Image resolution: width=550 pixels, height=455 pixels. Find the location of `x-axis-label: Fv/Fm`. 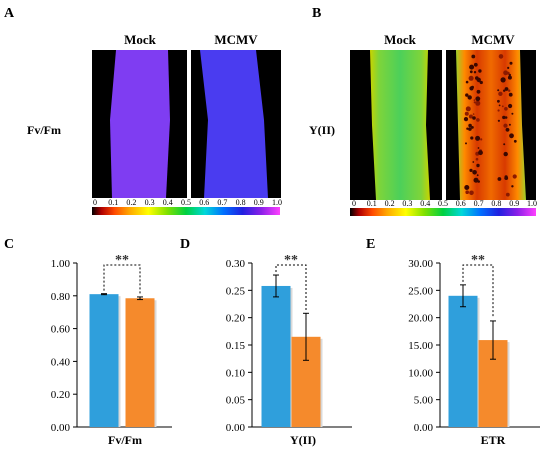

x-axis-label: Fv/Fm is located at coordinates (125, 440).